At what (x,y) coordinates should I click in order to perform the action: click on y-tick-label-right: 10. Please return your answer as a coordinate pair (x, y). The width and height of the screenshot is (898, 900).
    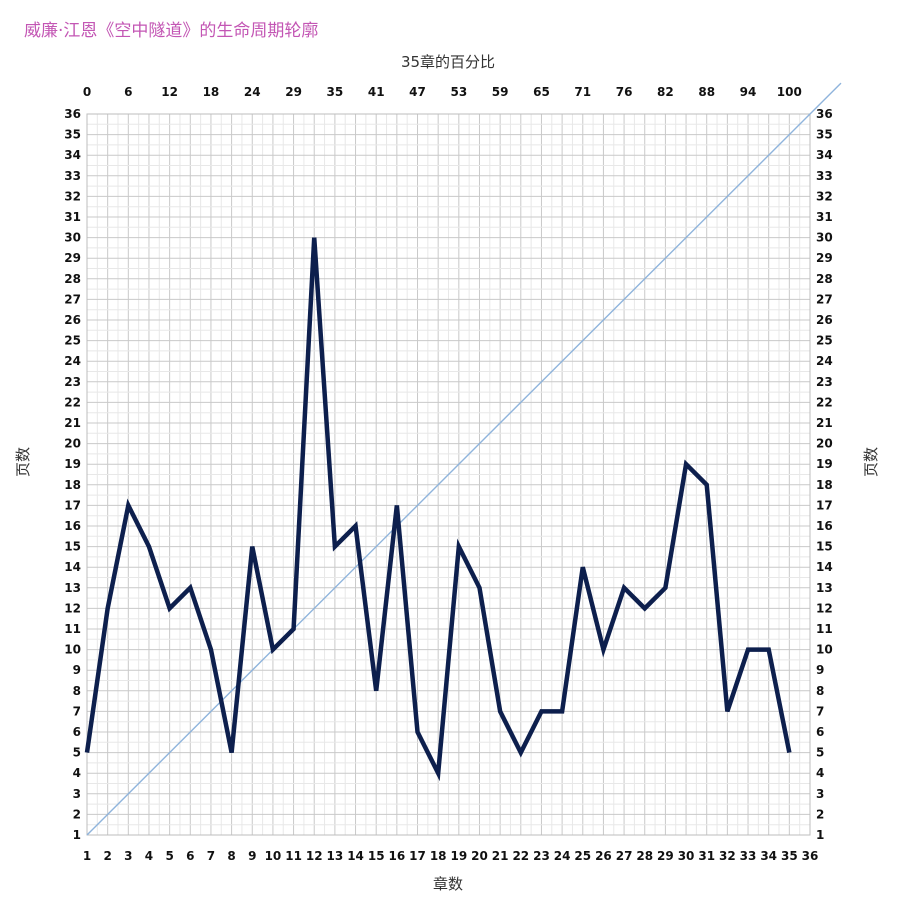
    Looking at the image, I should click on (824, 650).